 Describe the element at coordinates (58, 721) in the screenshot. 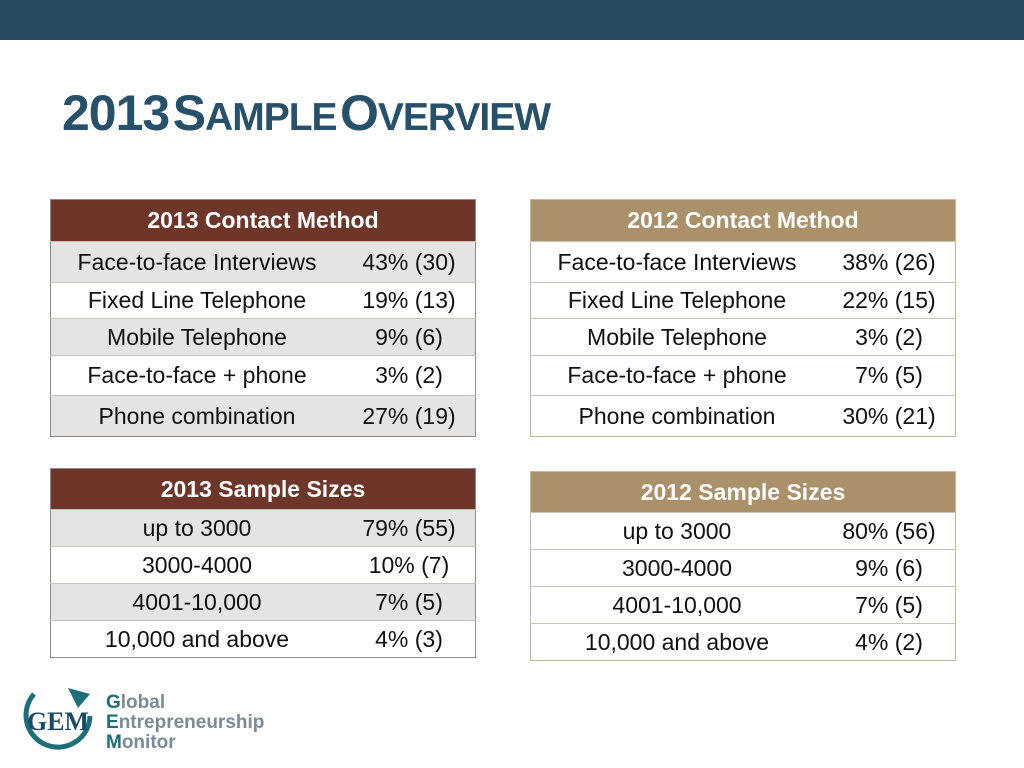

I see `gem-mark-text: GEM` at that location.